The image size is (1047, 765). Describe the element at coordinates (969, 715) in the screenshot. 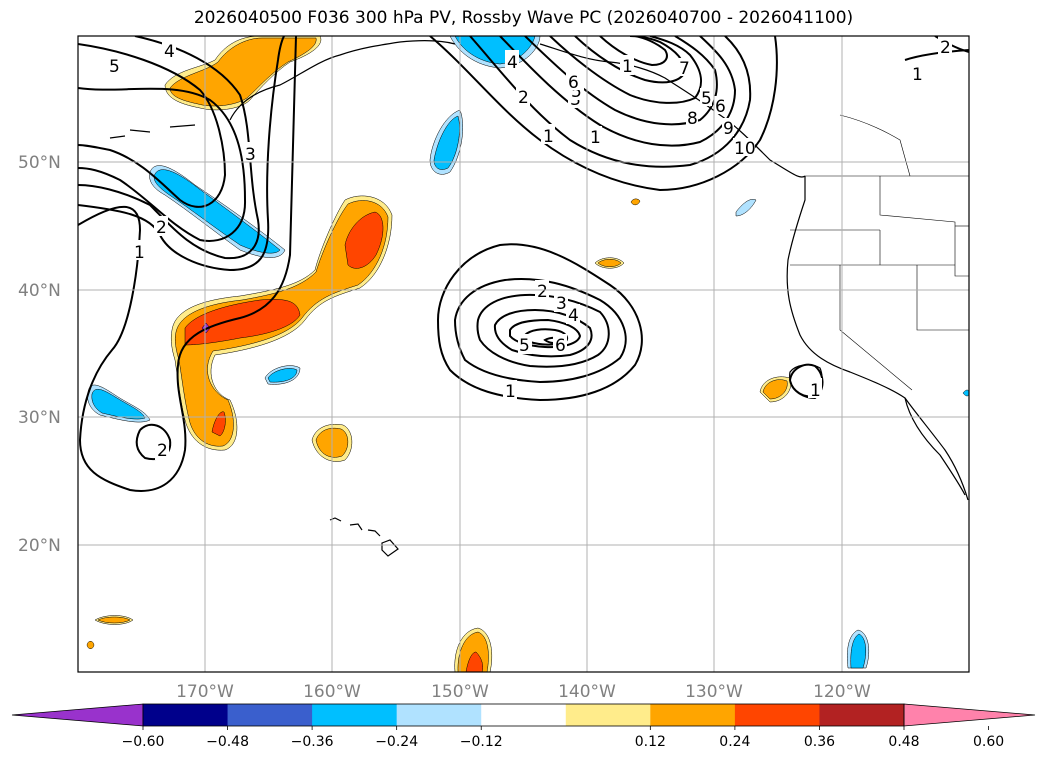

I see `colorbar-extension-max` at that location.